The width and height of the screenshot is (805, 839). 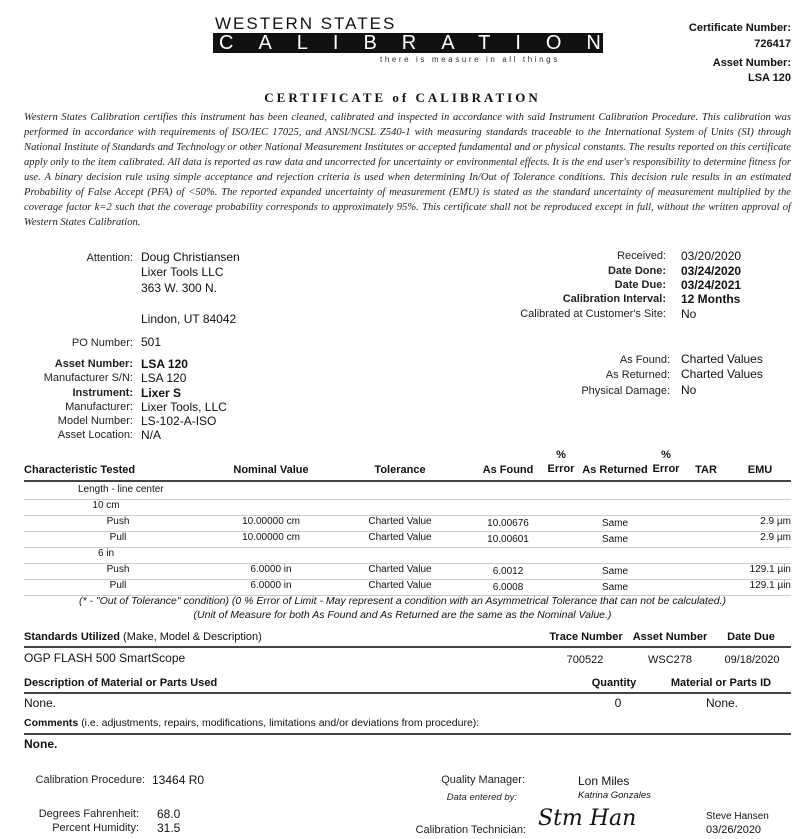 What do you see at coordinates (508, 470) in the screenshot?
I see `col-as-found: As Found` at bounding box center [508, 470].